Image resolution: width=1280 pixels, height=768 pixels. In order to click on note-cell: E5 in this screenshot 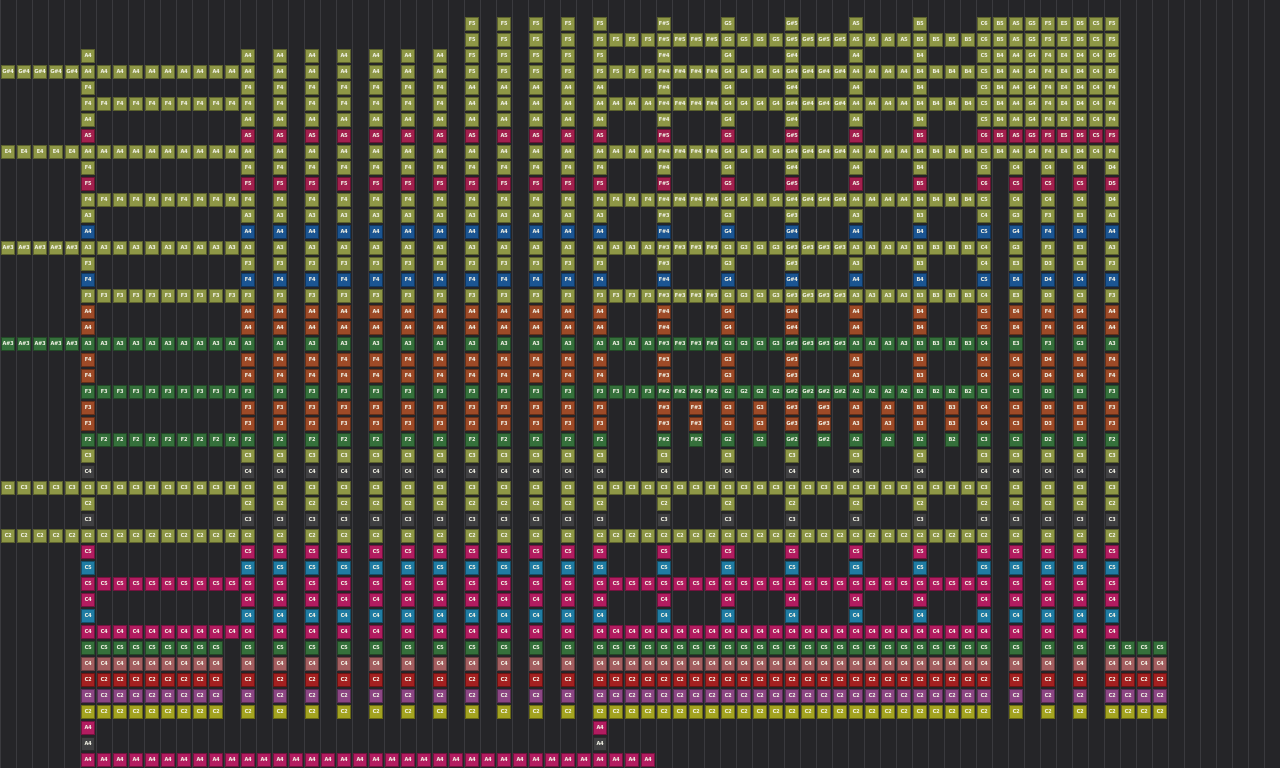, I will do `click(1064, 24)`.